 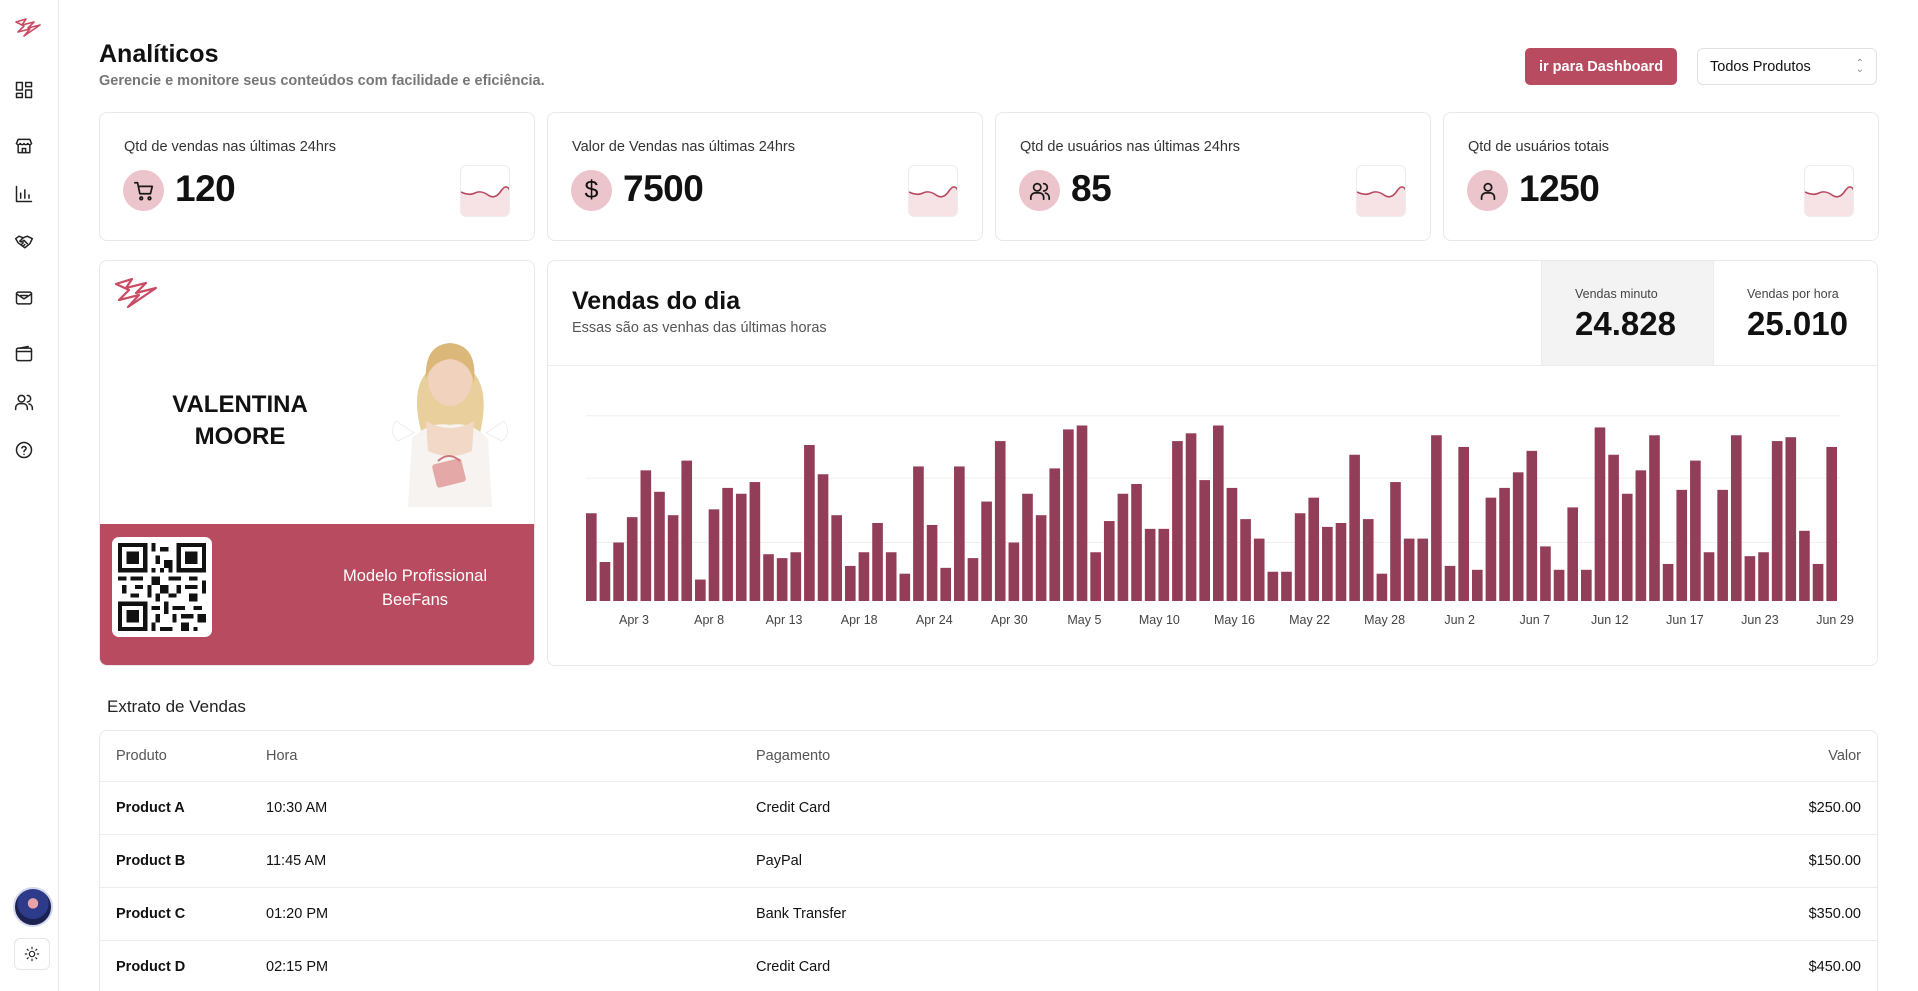 I want to click on sidebar-item-dashboard, so click(x=24, y=90).